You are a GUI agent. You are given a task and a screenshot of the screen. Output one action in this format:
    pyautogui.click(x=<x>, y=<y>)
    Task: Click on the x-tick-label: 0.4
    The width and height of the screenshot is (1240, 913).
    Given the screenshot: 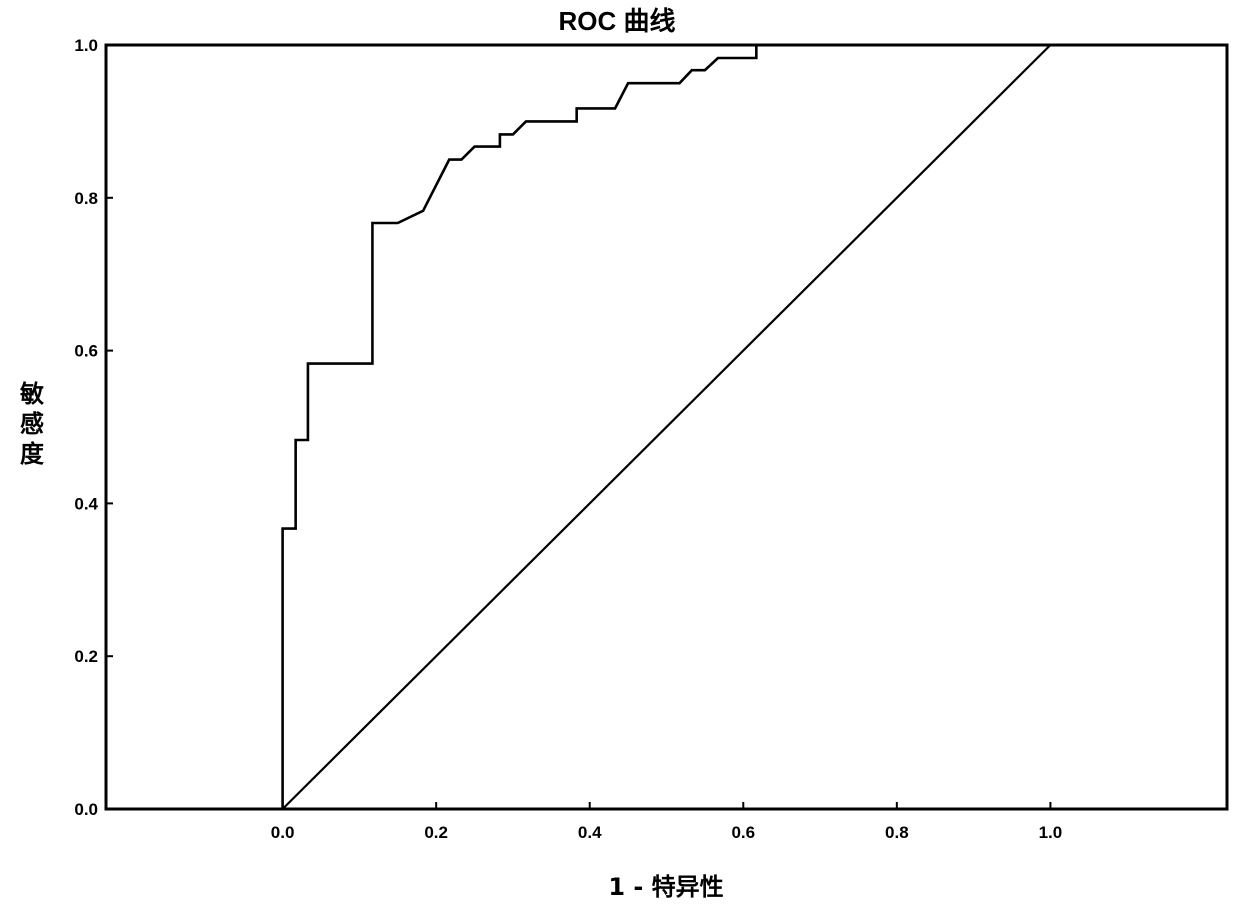 What is the action you would take?
    pyautogui.click(x=590, y=832)
    